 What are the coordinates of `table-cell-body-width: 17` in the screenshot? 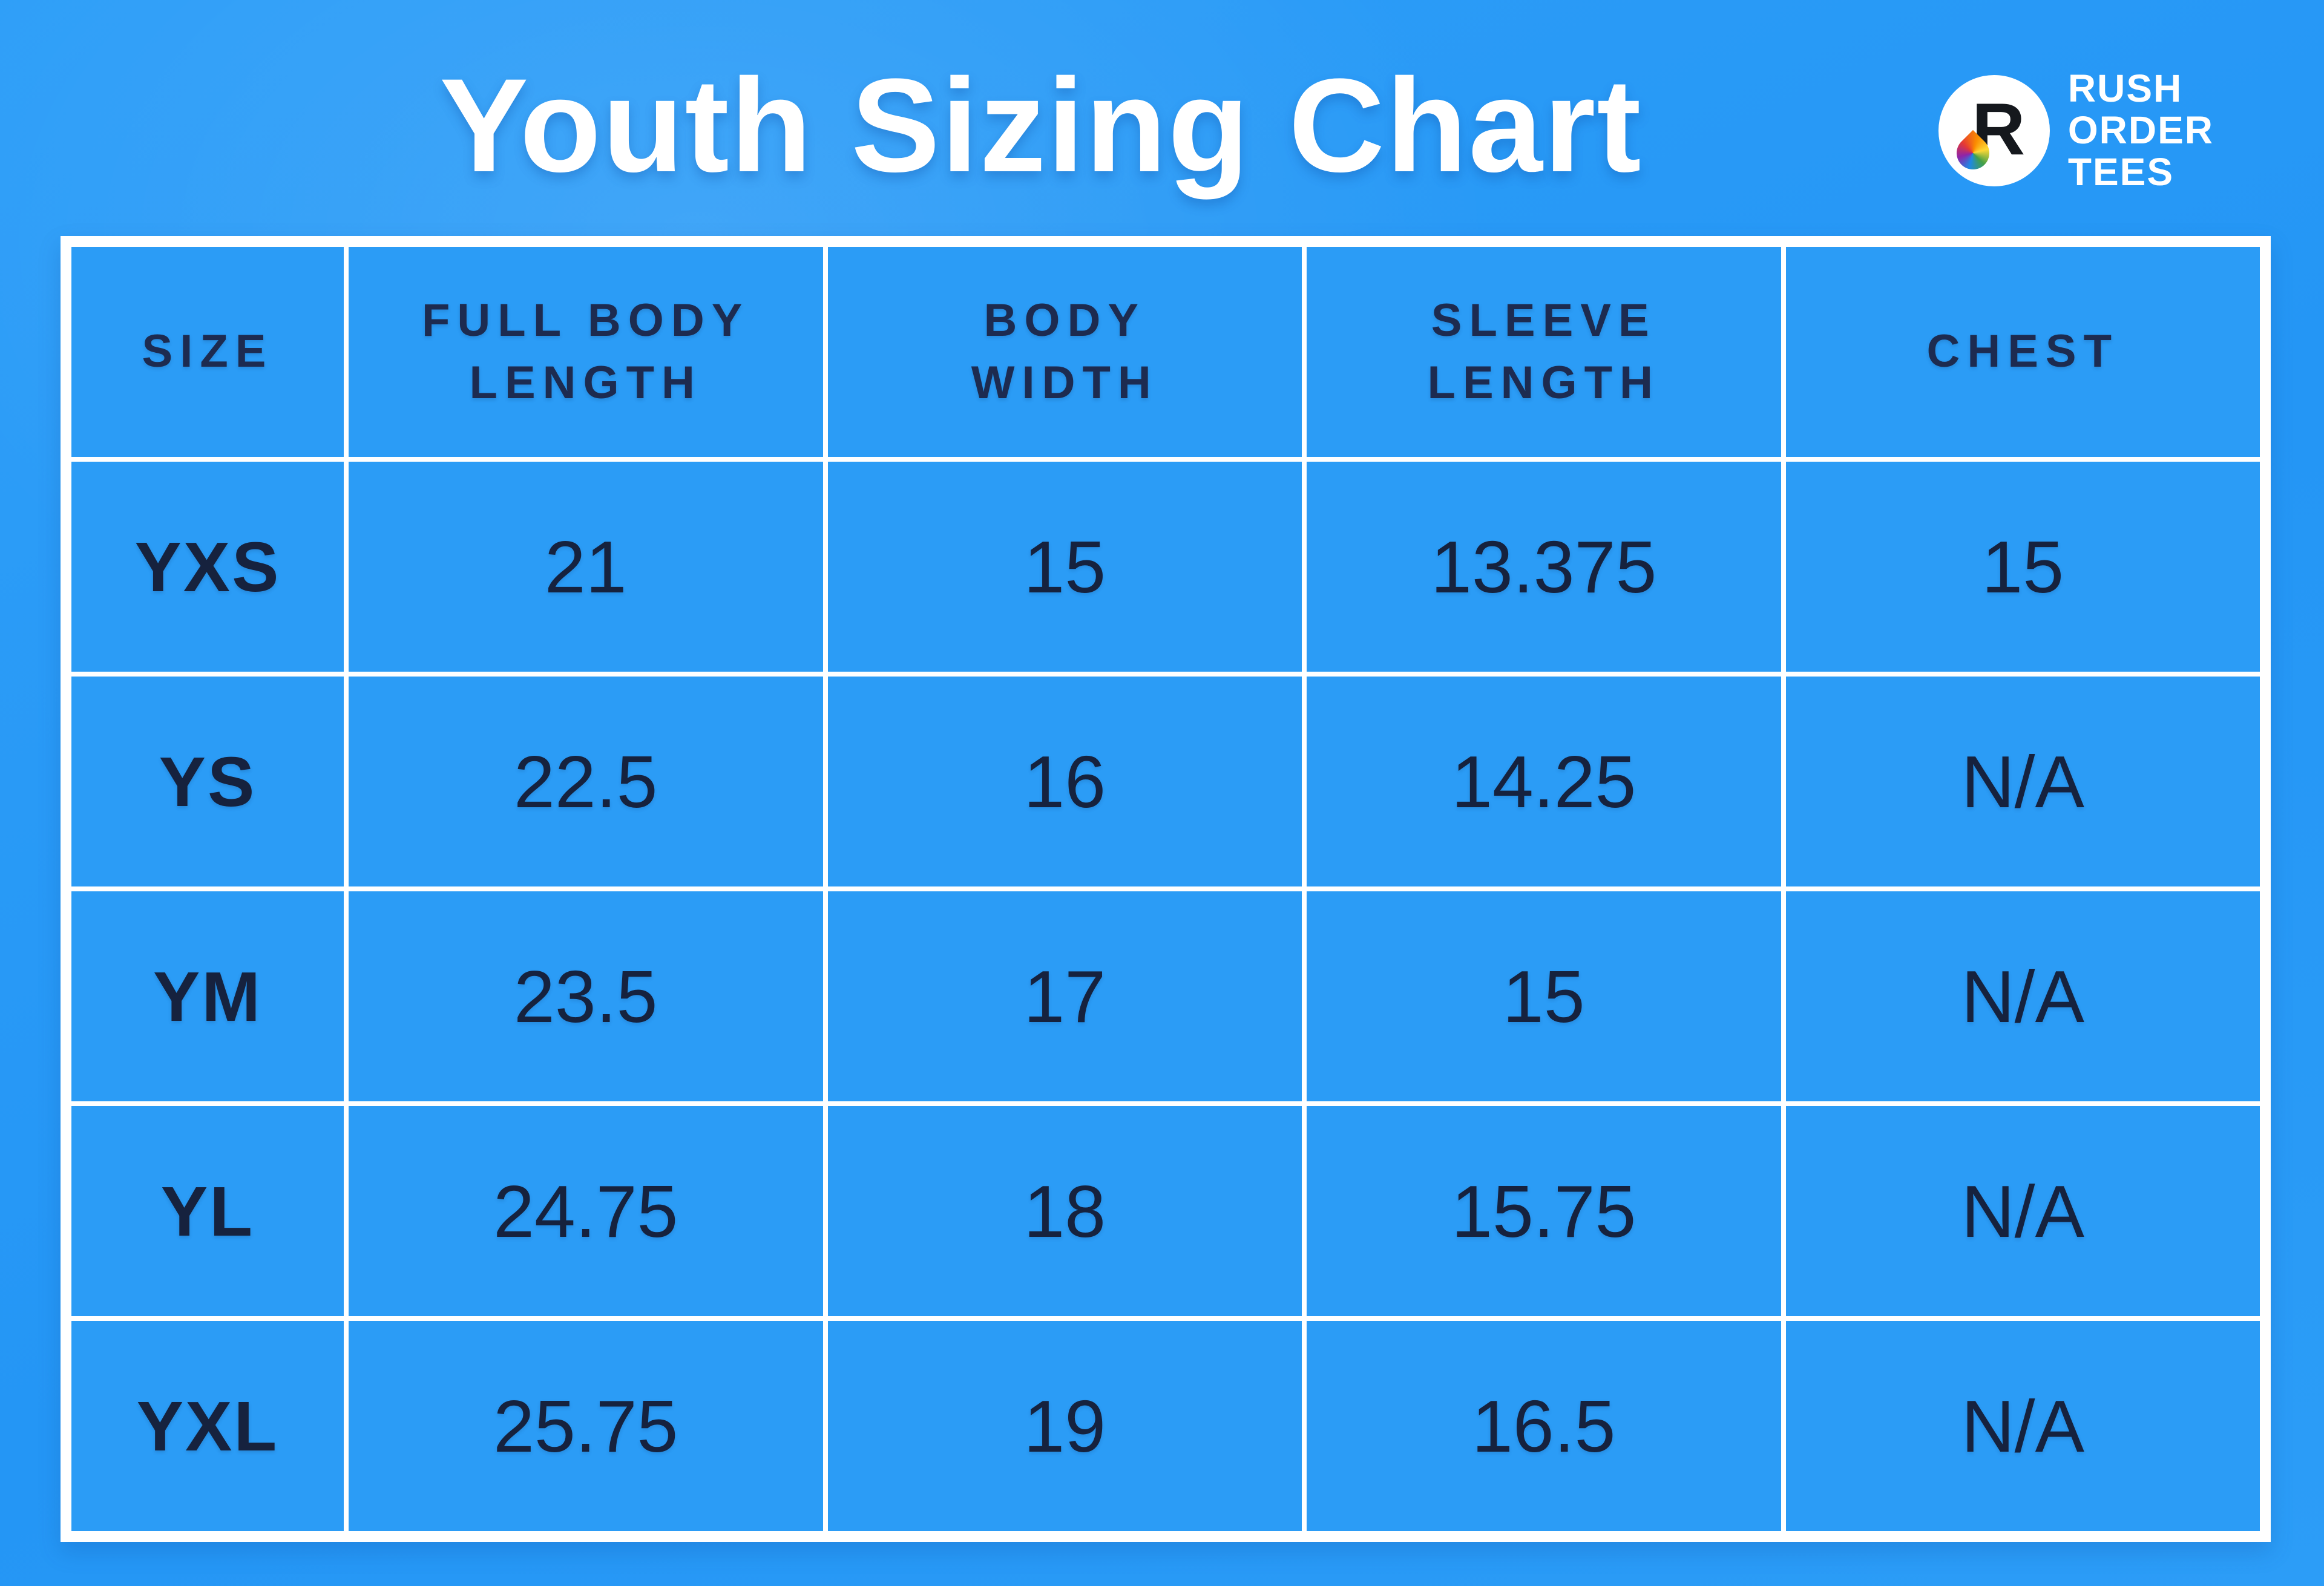 It's located at (1064, 996).